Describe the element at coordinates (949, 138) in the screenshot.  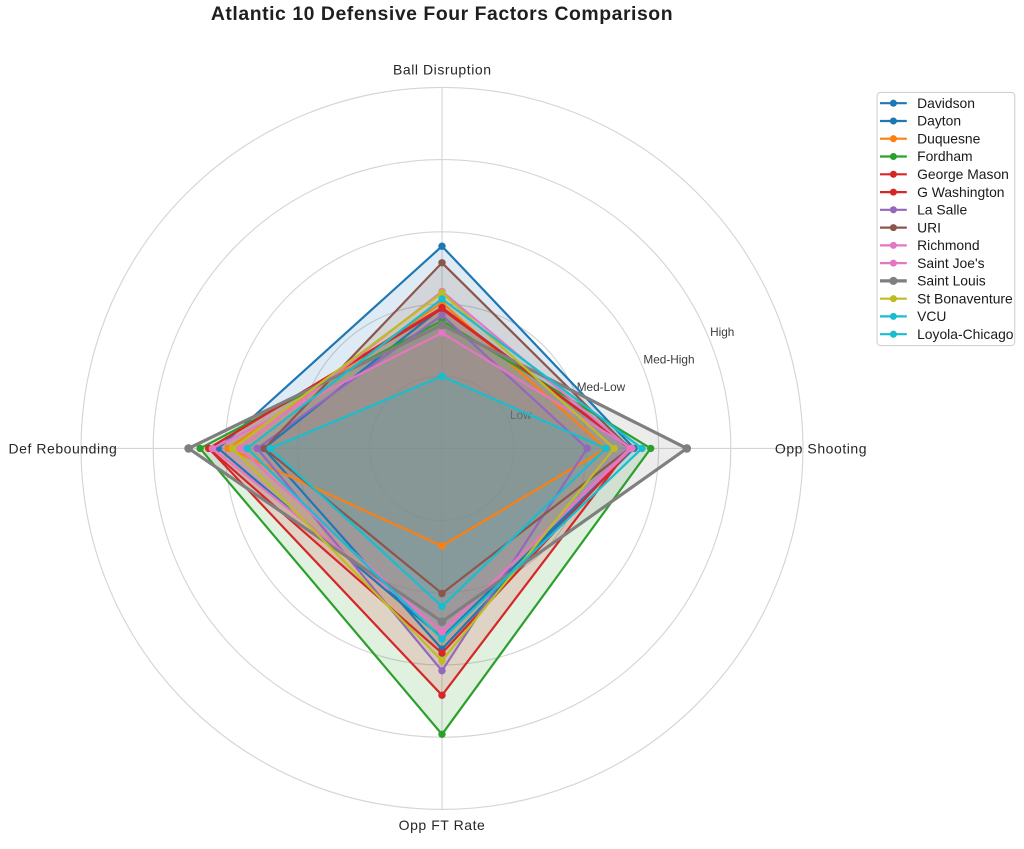
I see `svg-text: Duquesne` at that location.